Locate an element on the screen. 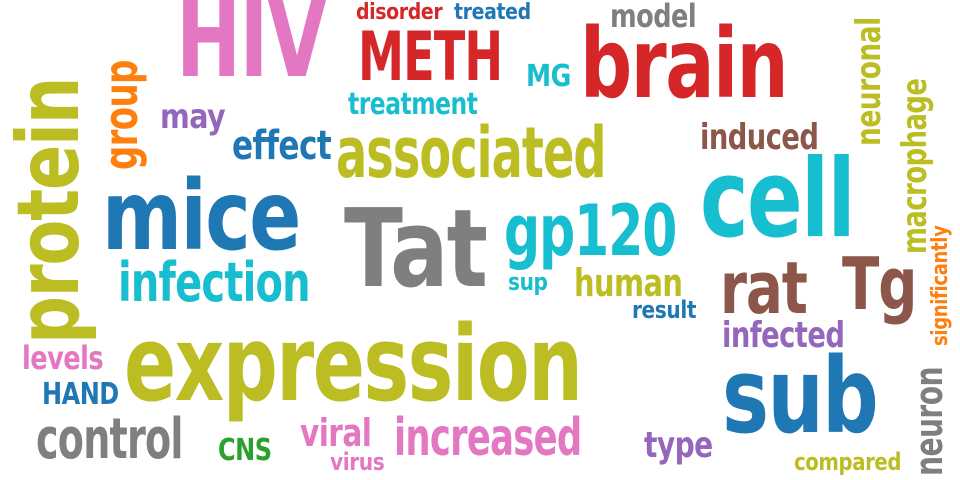 The width and height of the screenshot is (960, 480). word-significantly: significantly is located at coordinates (940, 285).